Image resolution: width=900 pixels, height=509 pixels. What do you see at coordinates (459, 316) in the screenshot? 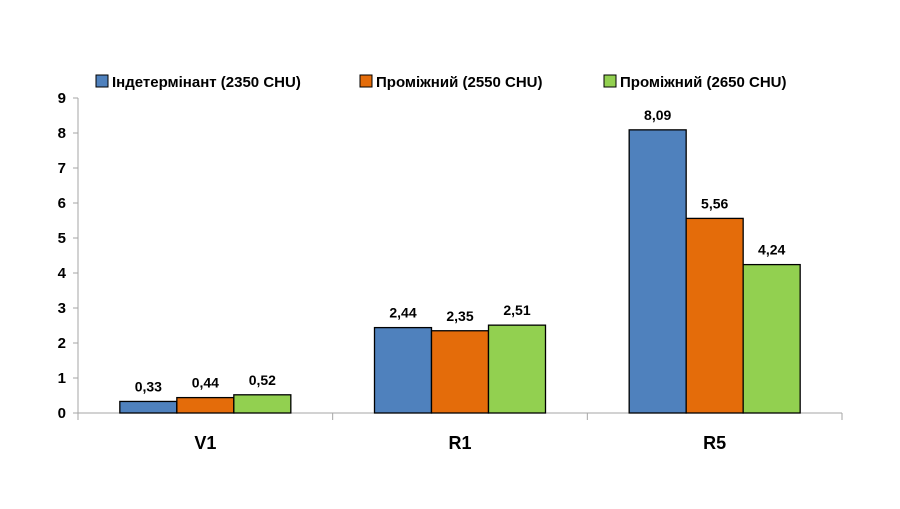
I see `bar-value-label: 2,35` at bounding box center [459, 316].